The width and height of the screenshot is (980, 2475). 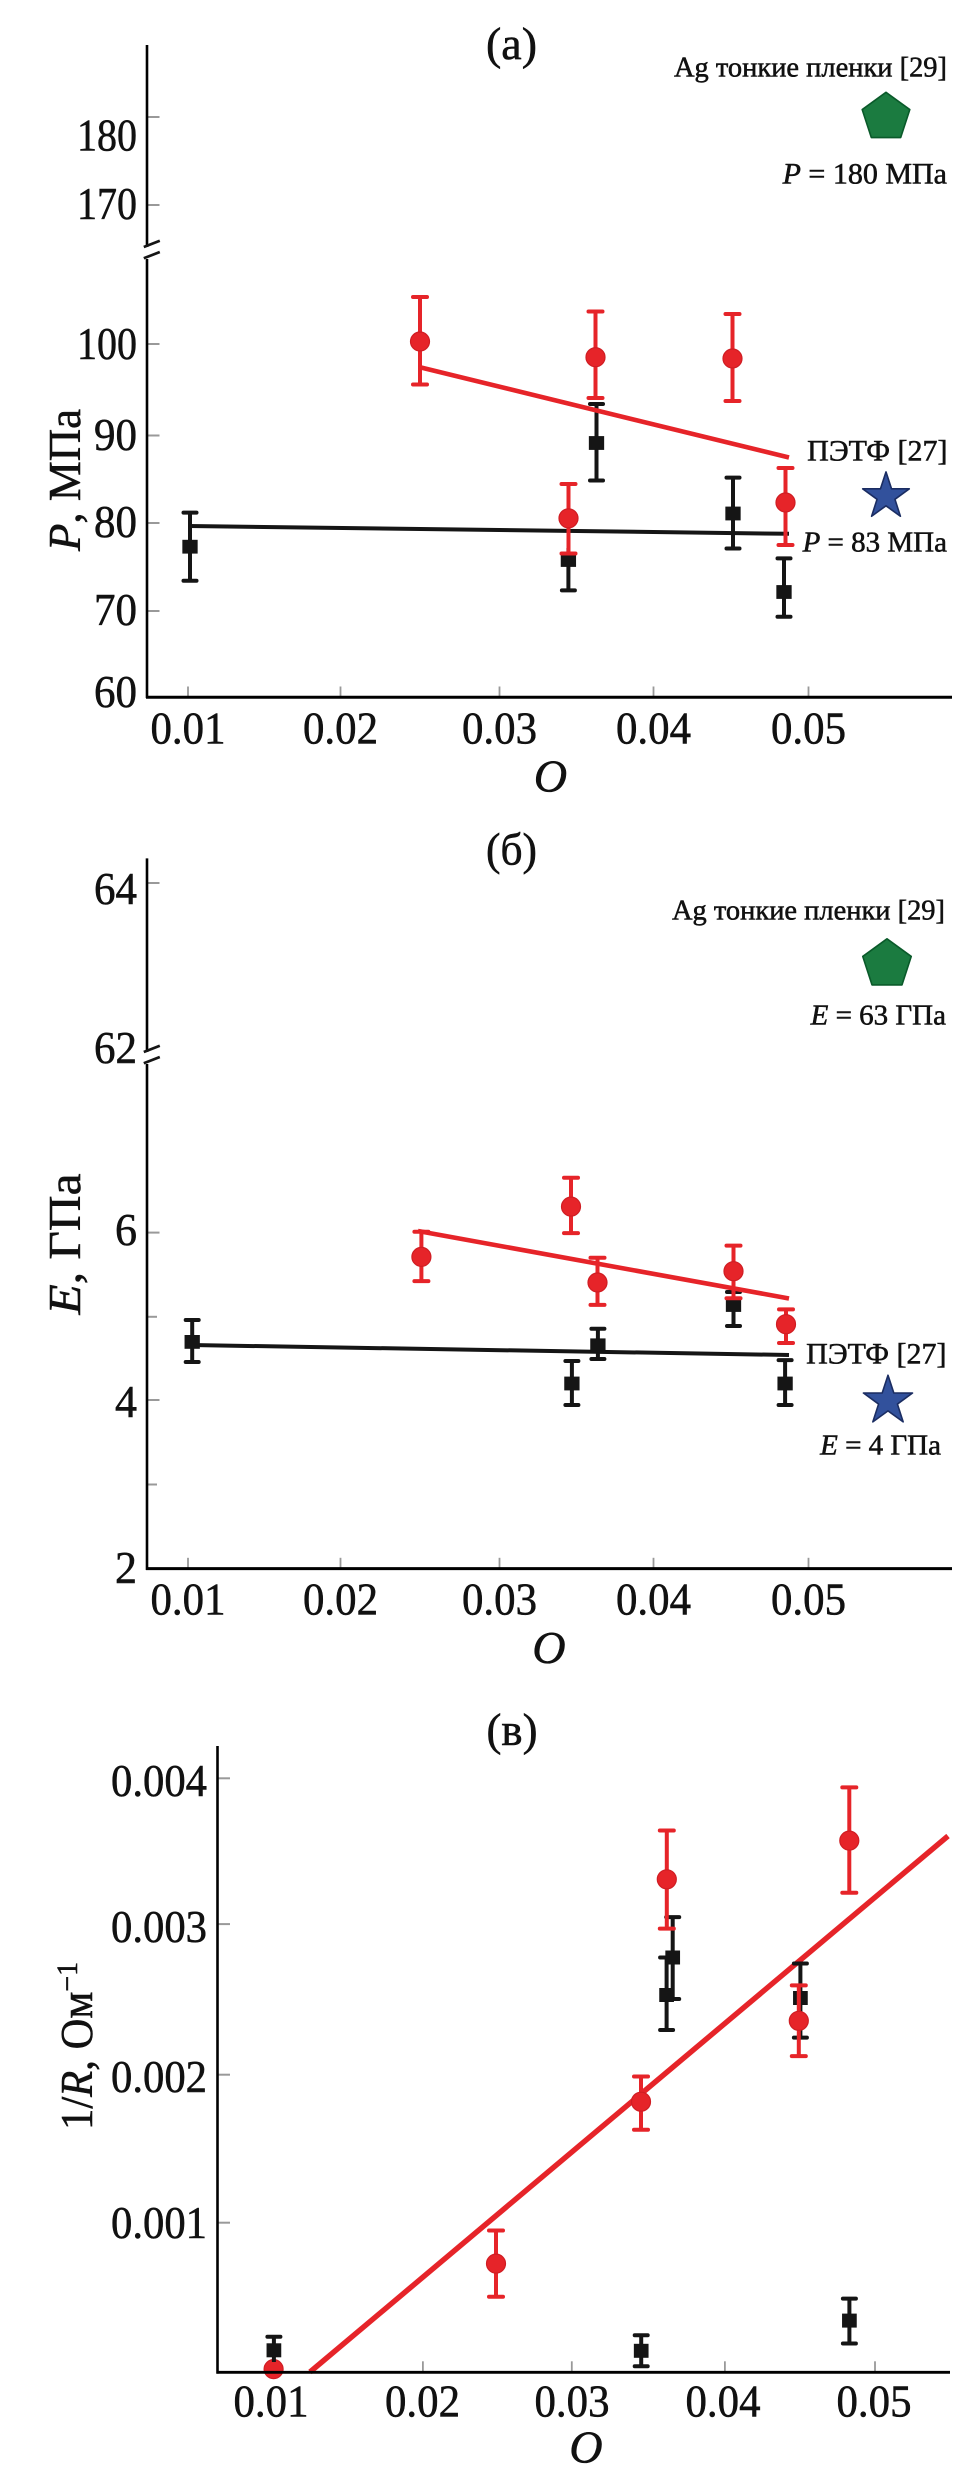 What do you see at coordinates (107, 204) in the screenshot?
I see `svg-text: 170` at bounding box center [107, 204].